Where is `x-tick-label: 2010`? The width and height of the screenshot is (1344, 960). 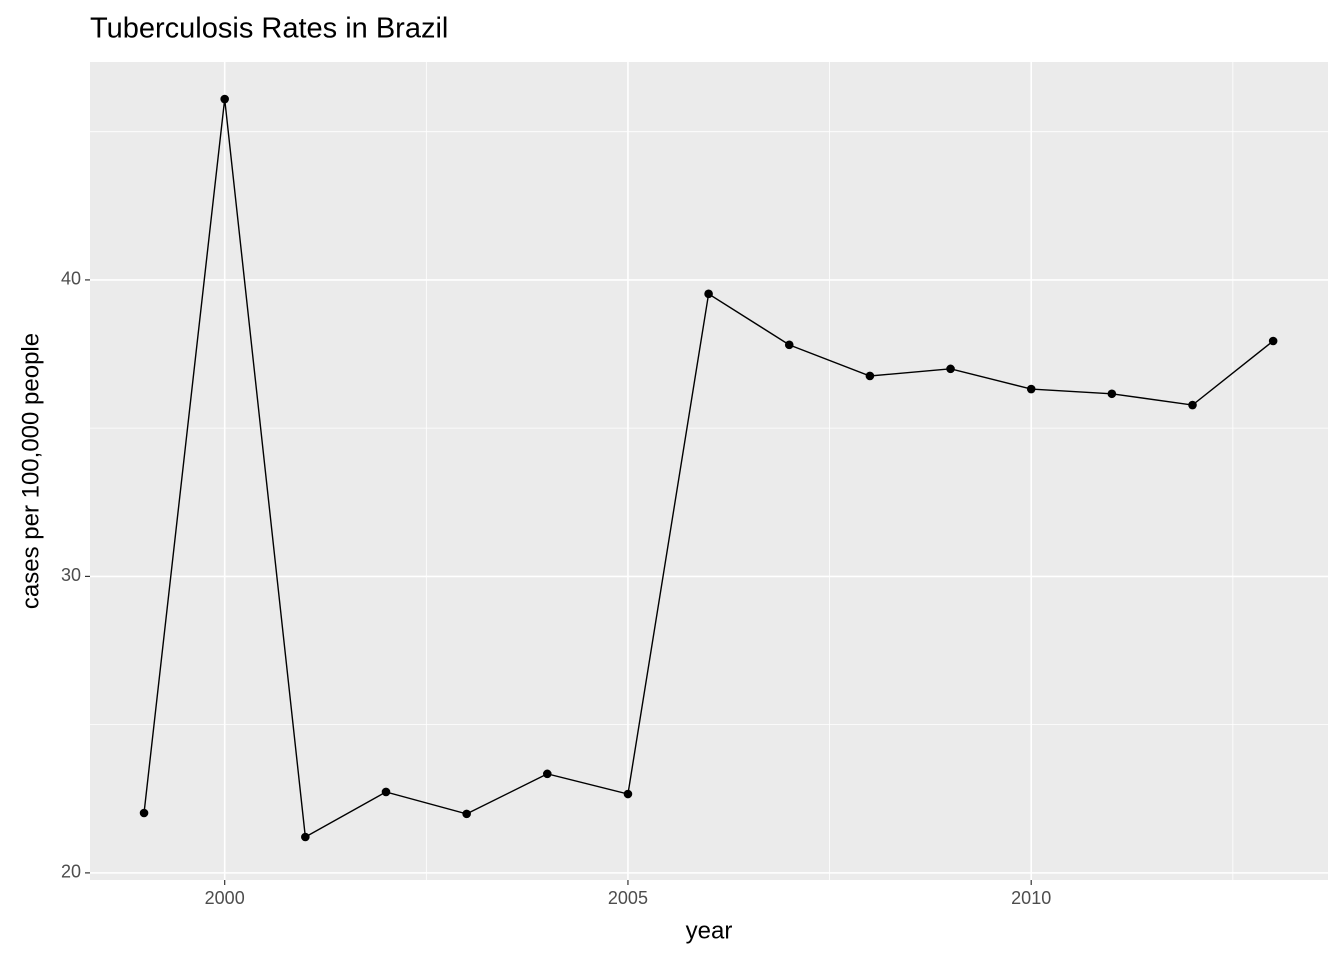 x-tick-label: 2010 is located at coordinates (1031, 898).